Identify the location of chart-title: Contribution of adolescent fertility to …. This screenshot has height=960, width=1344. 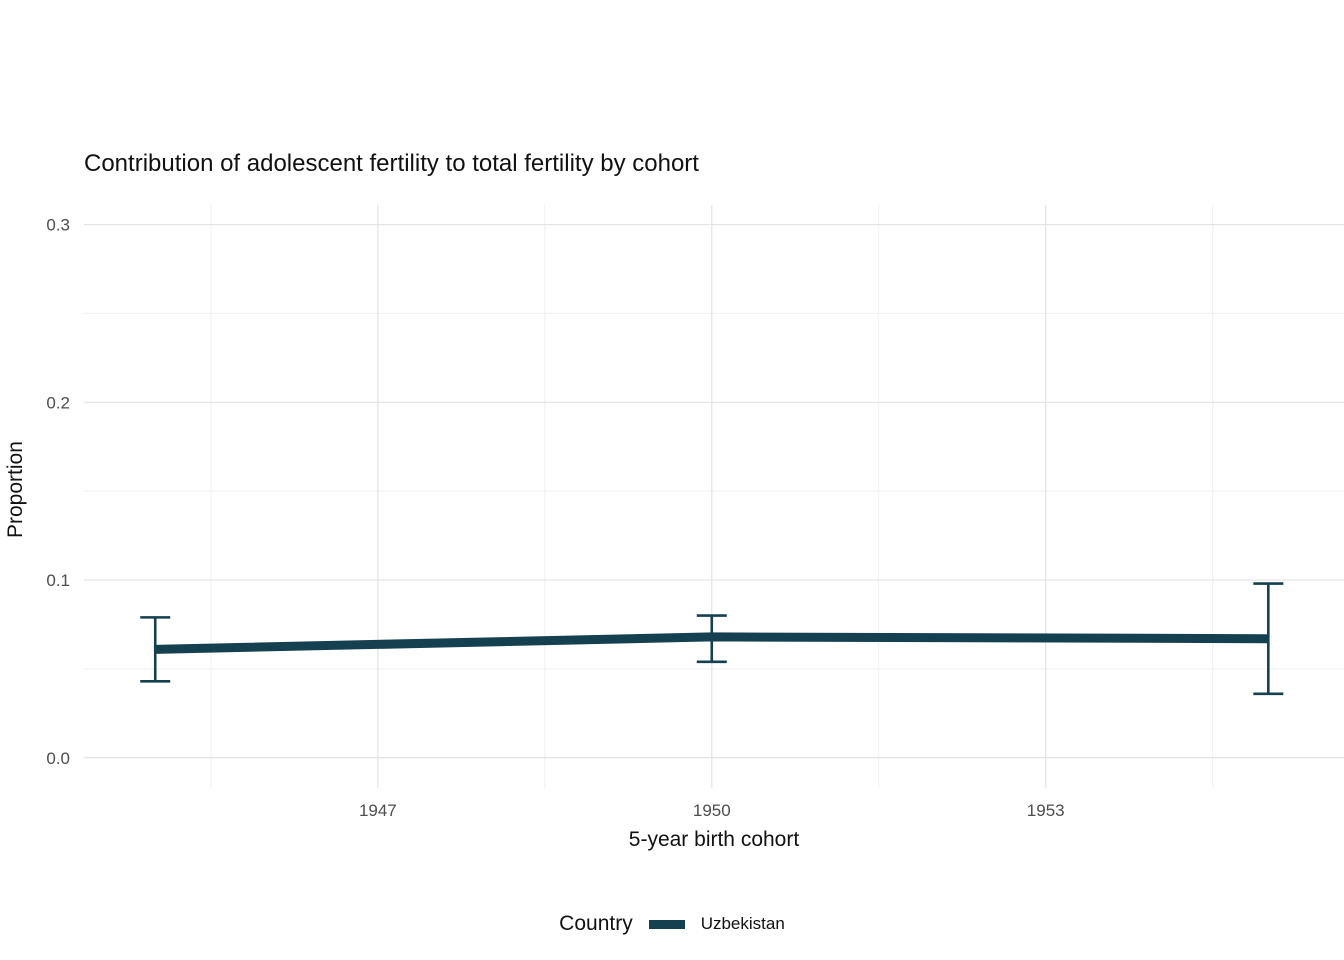
(391, 163).